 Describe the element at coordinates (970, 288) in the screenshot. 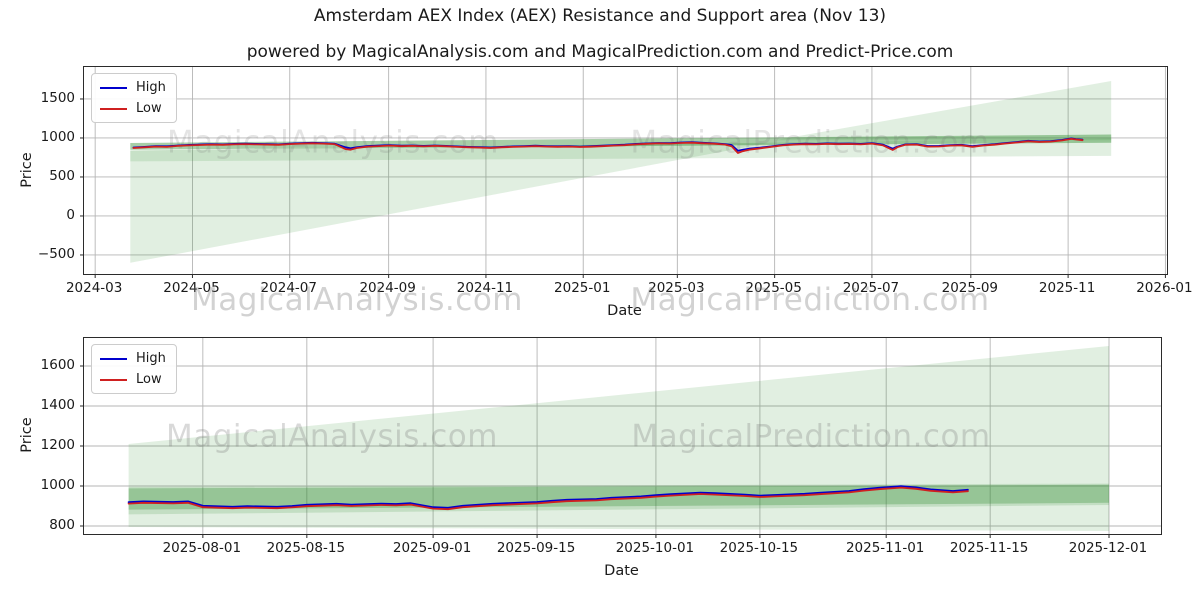

I see `x-tick-label: 2025-09` at that location.